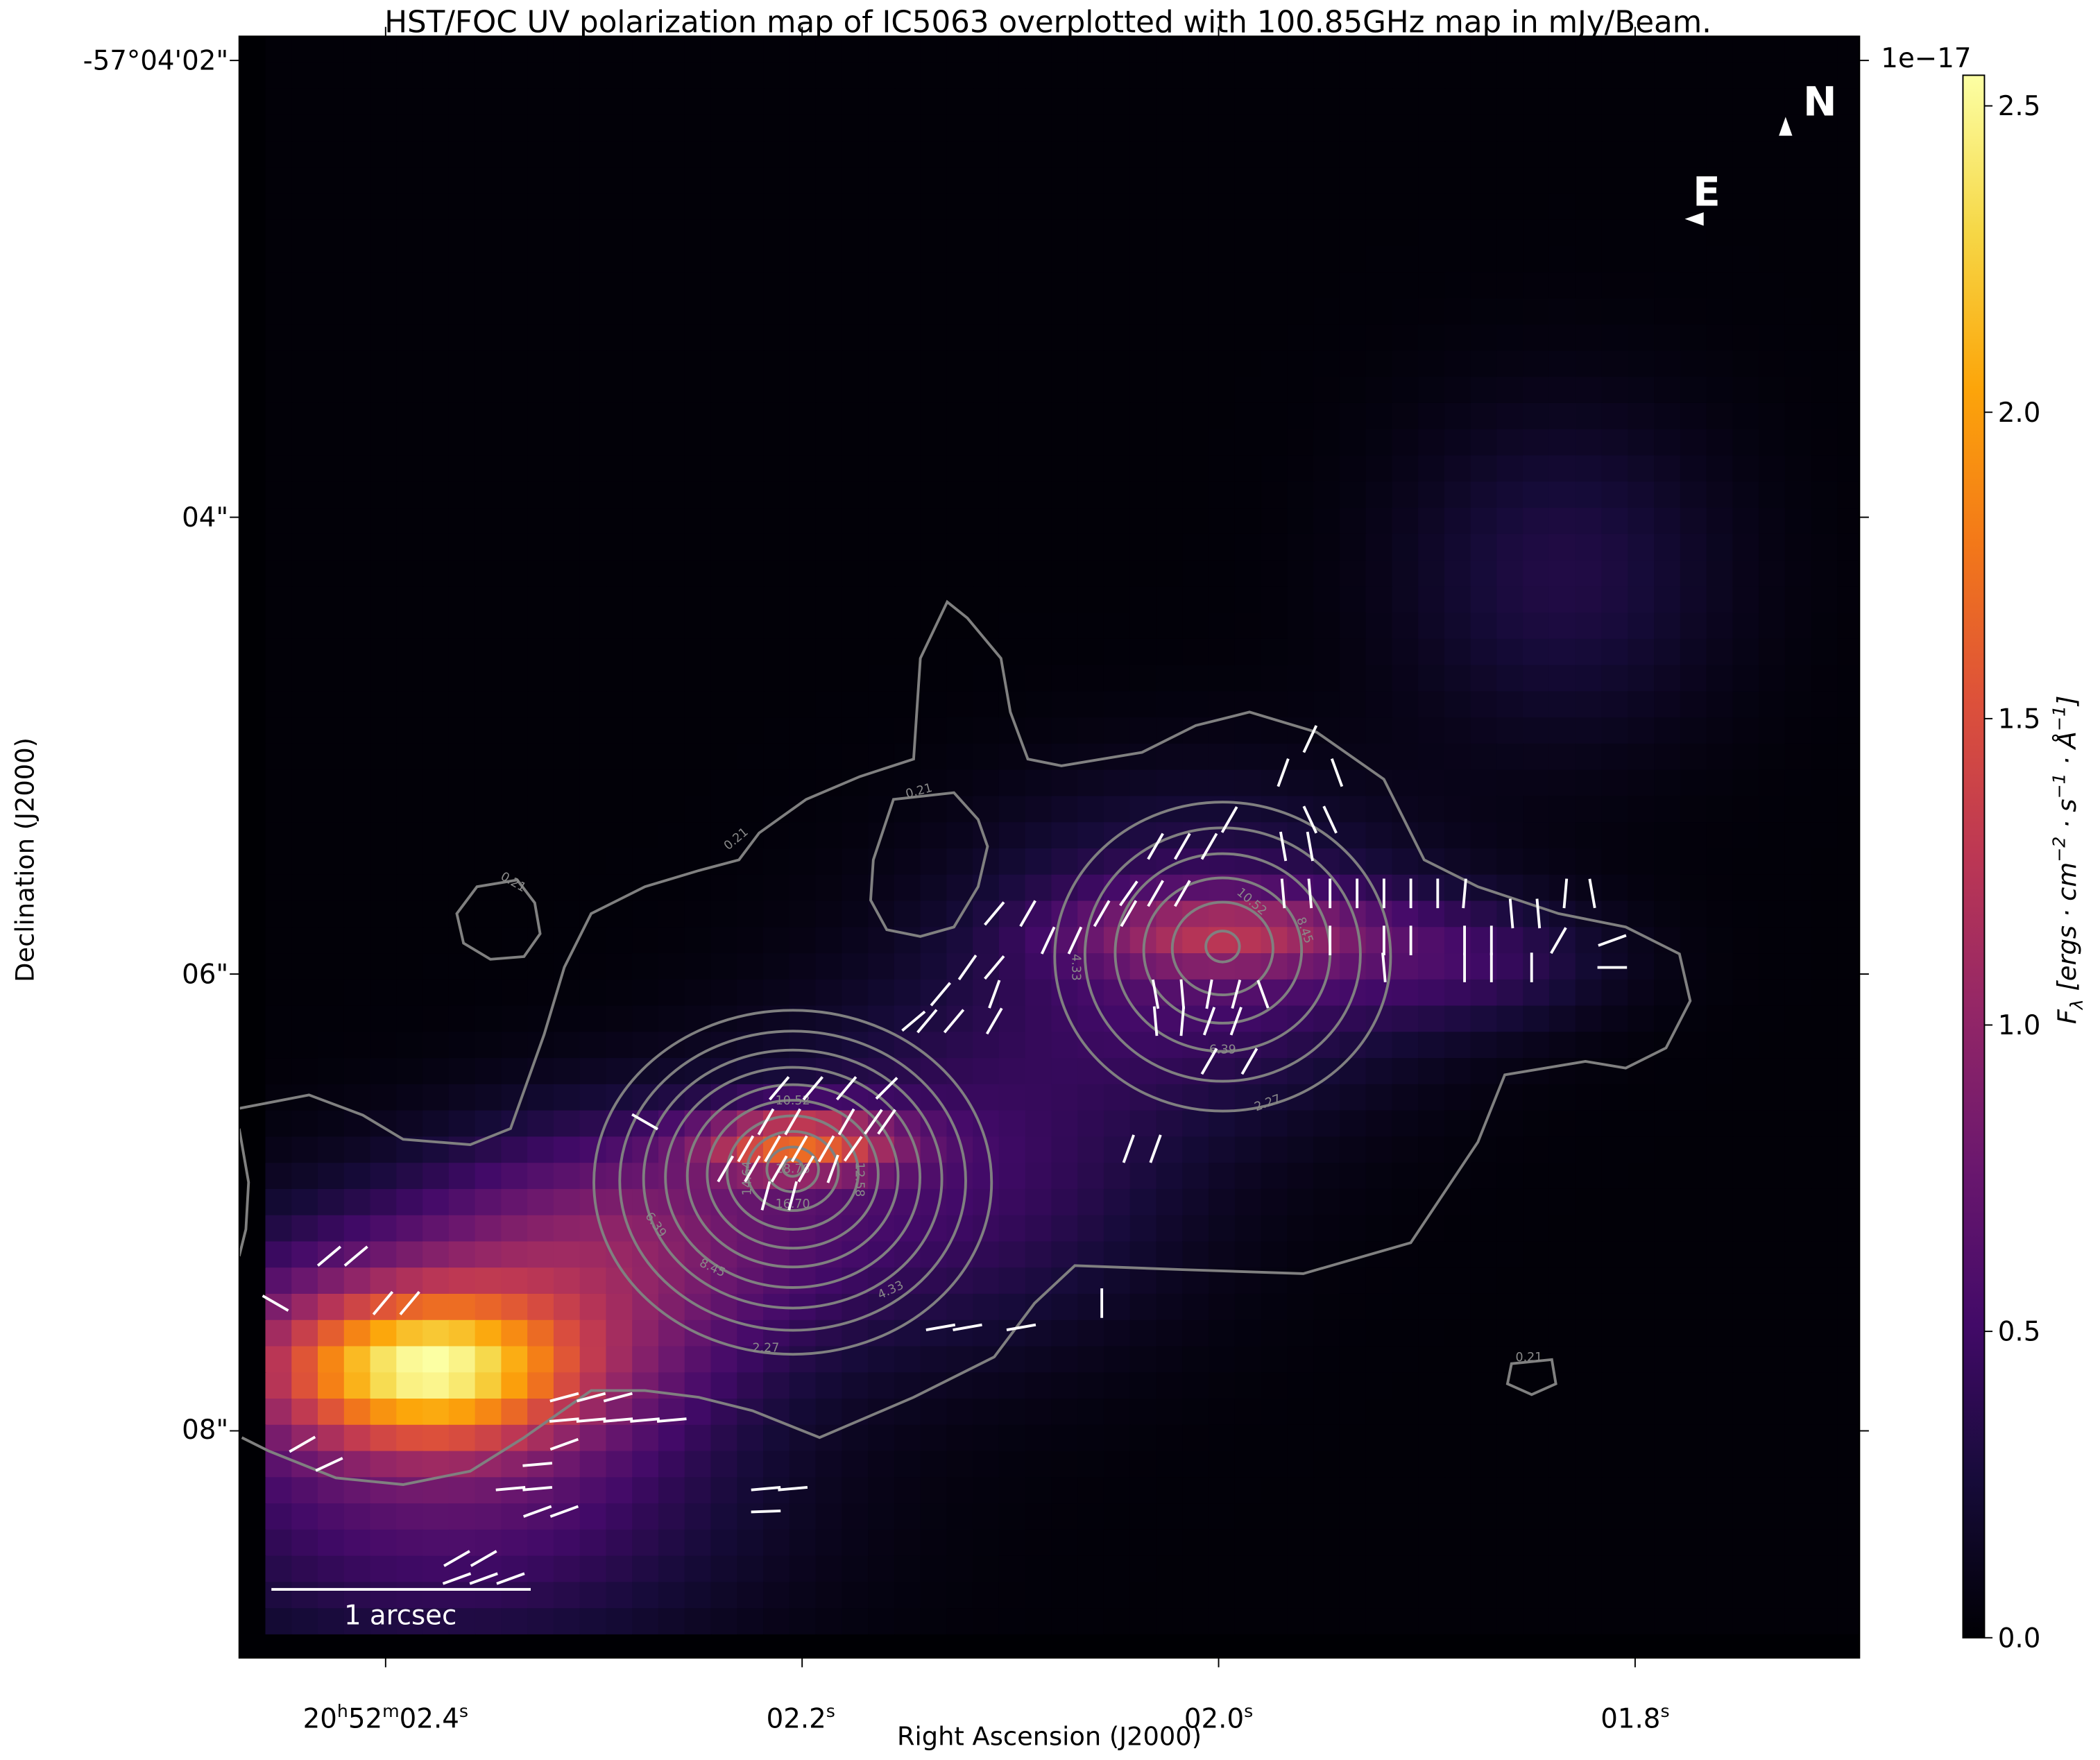 This screenshot has height=1760, width=2100. I want to click on colorbar-tick-label: 1.0, so click(2020, 1025).